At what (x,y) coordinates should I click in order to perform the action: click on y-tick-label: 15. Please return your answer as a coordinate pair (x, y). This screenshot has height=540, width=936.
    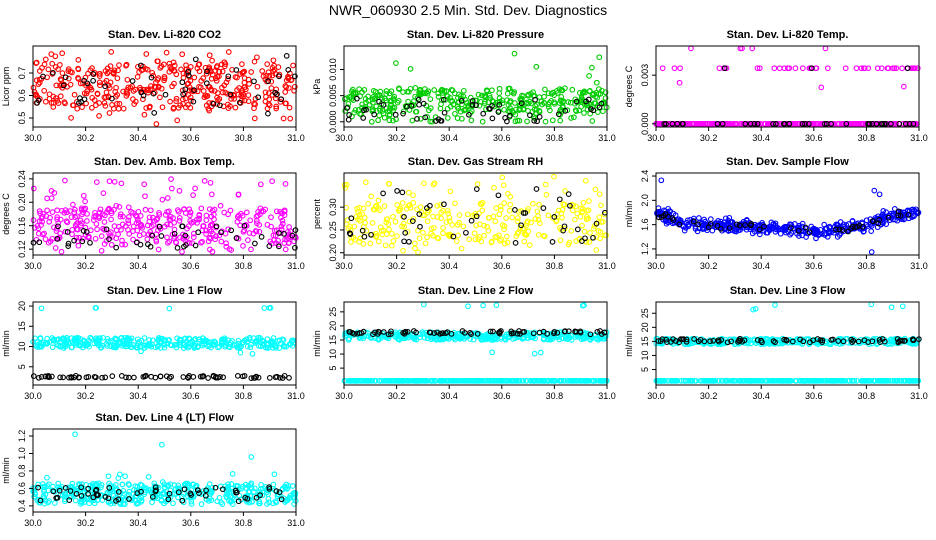
    Looking at the image, I should click on (645, 341).